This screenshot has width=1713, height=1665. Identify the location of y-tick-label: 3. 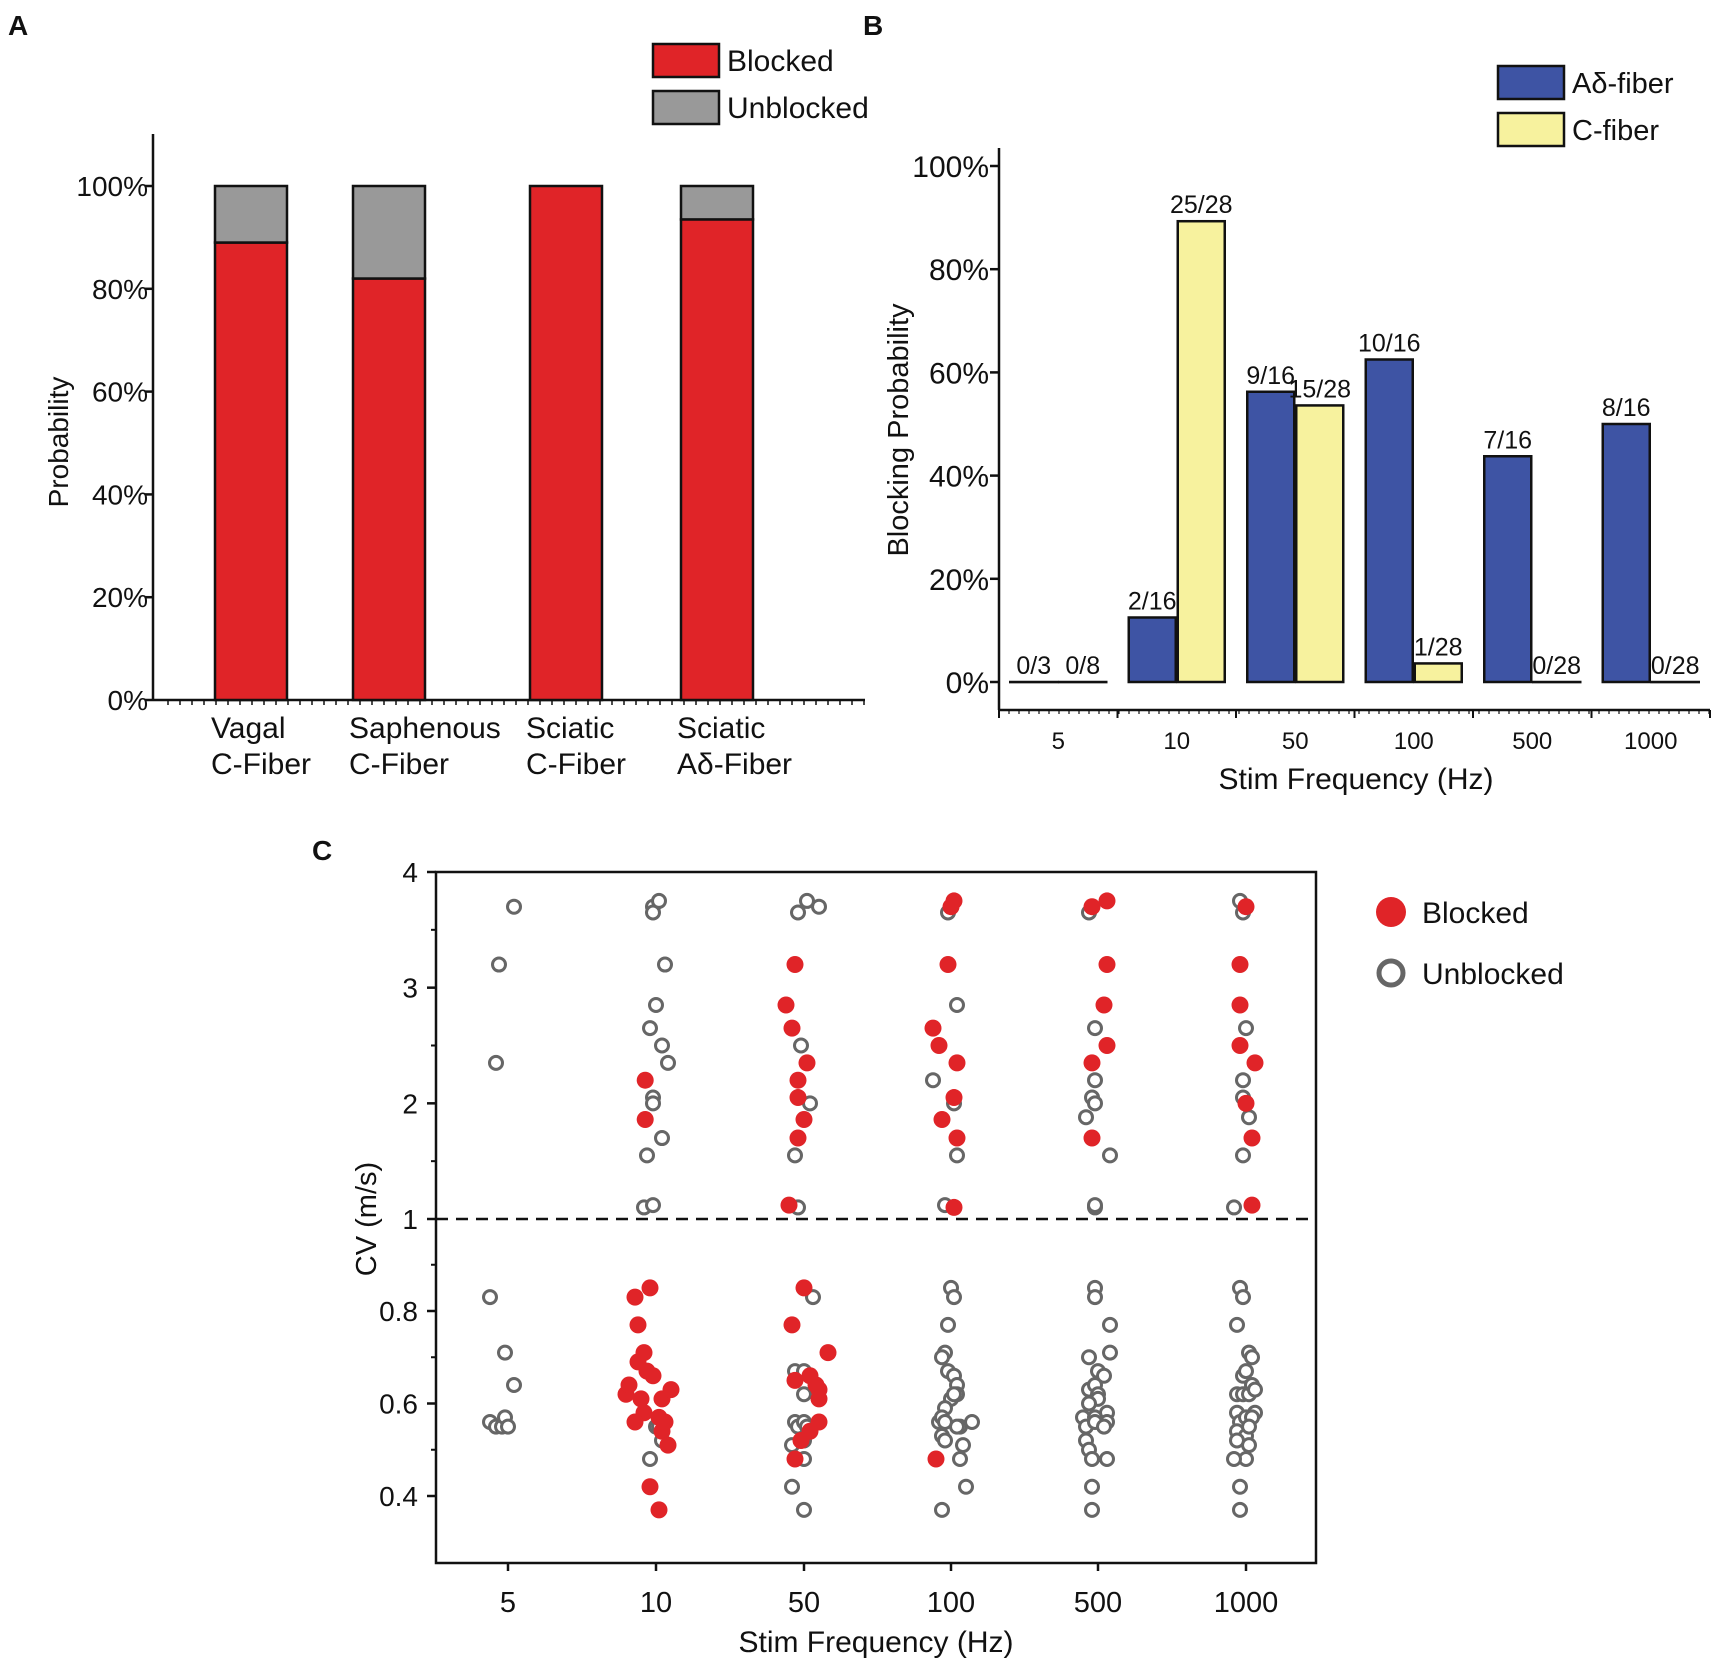
(410, 988).